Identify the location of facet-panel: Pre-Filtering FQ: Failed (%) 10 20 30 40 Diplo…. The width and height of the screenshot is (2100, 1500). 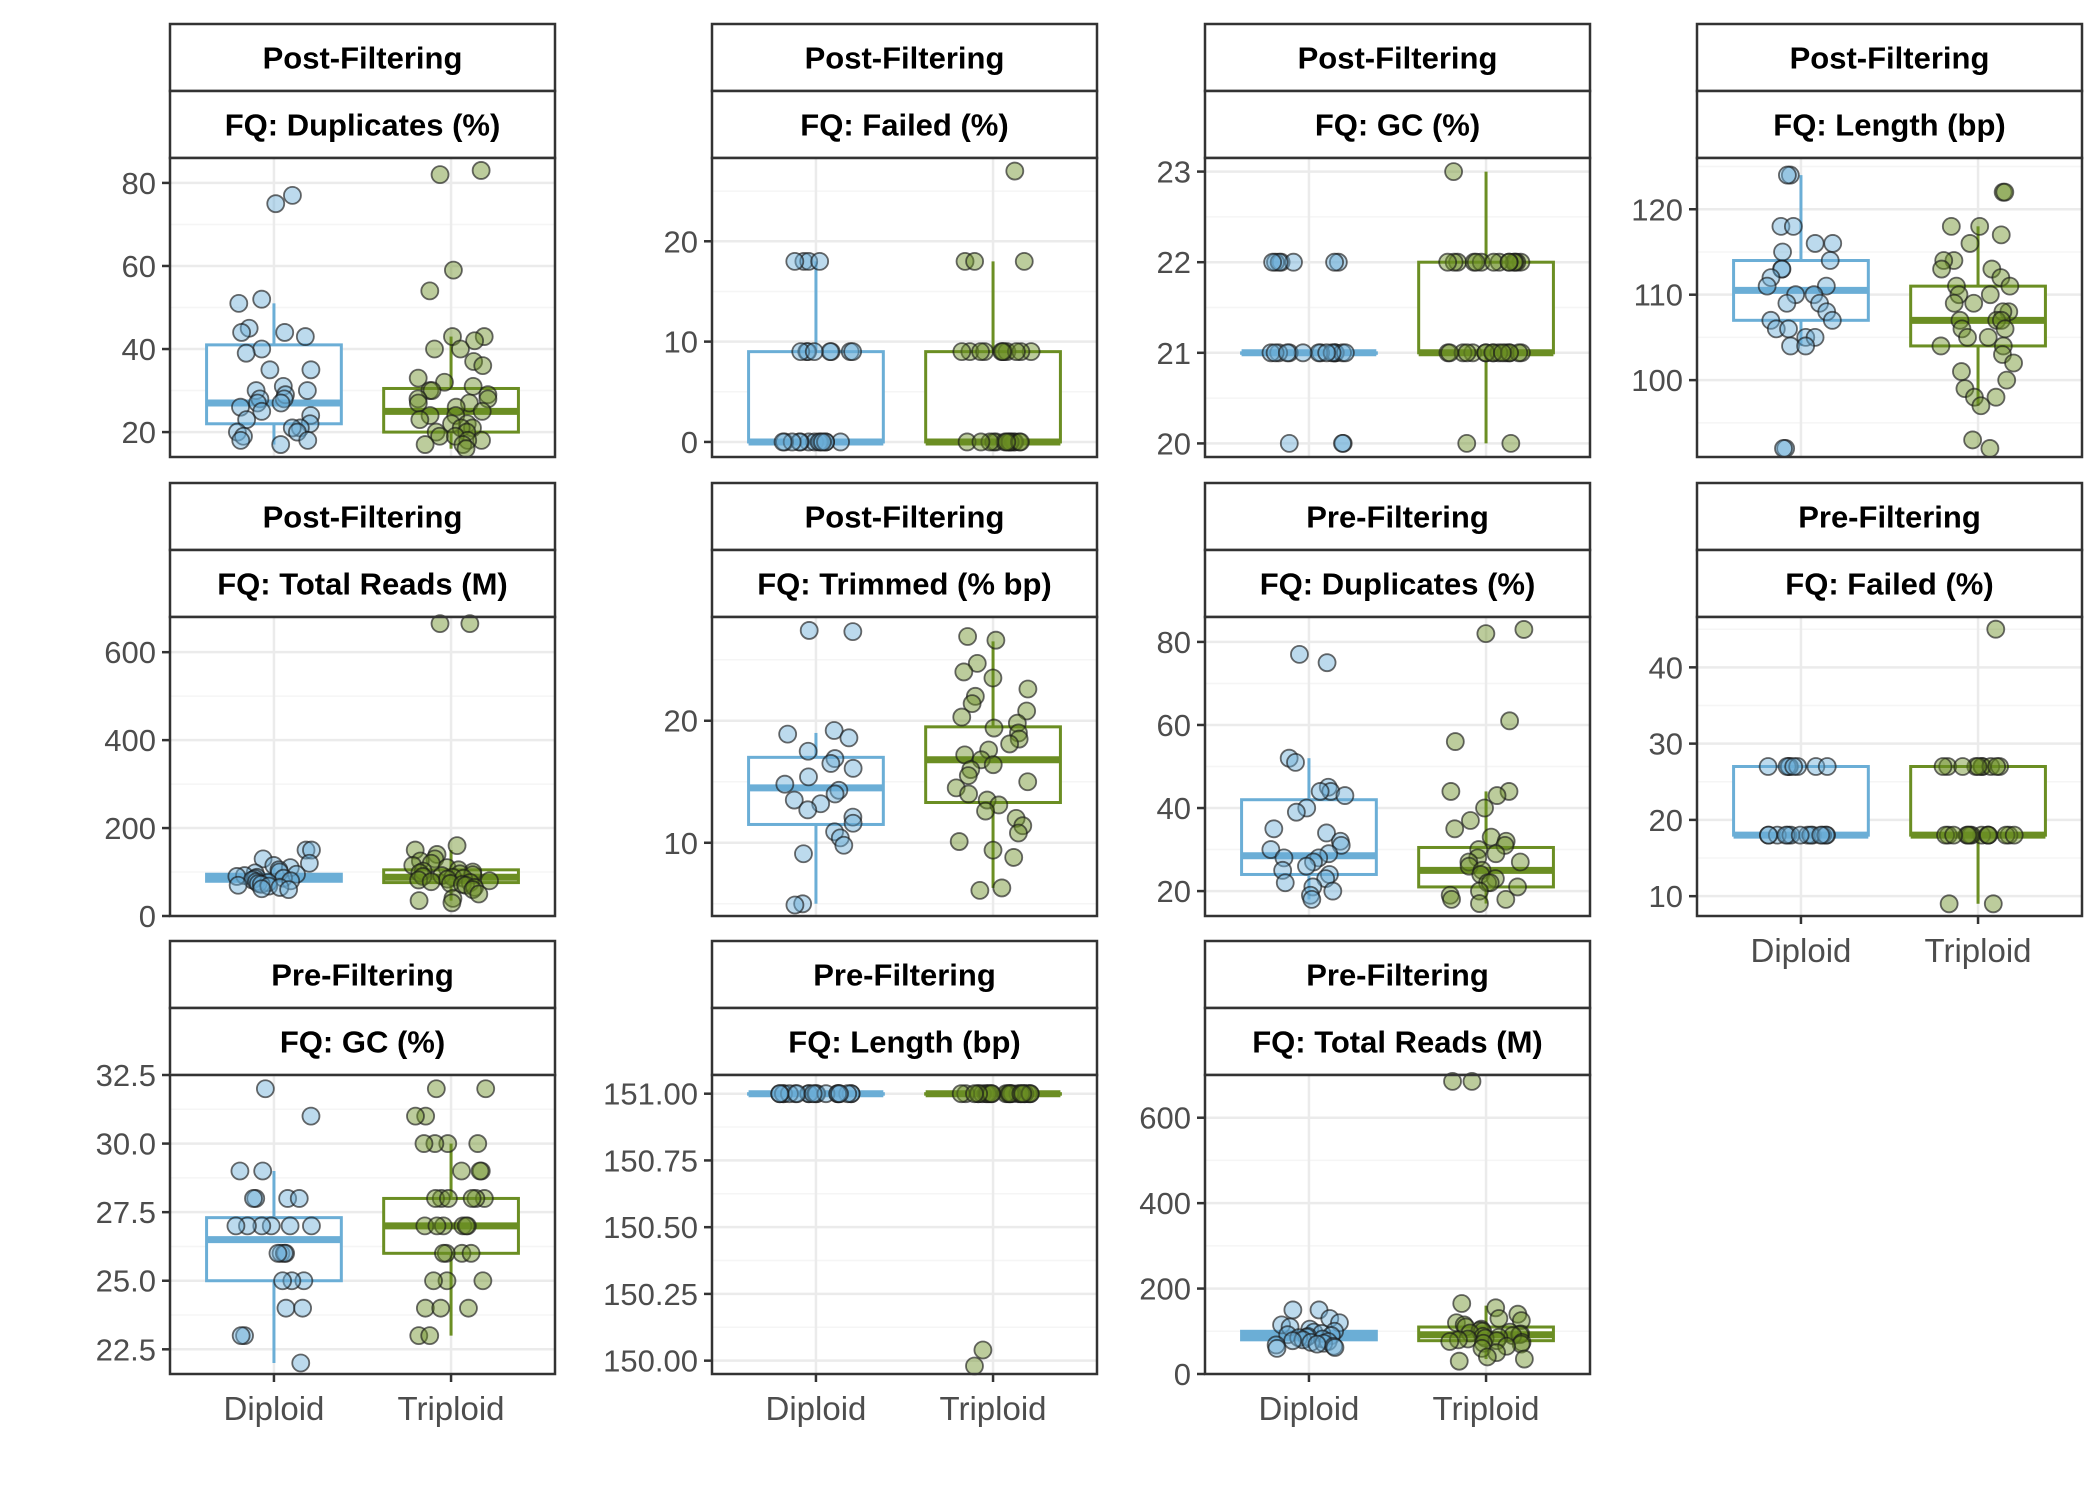
(1866, 725).